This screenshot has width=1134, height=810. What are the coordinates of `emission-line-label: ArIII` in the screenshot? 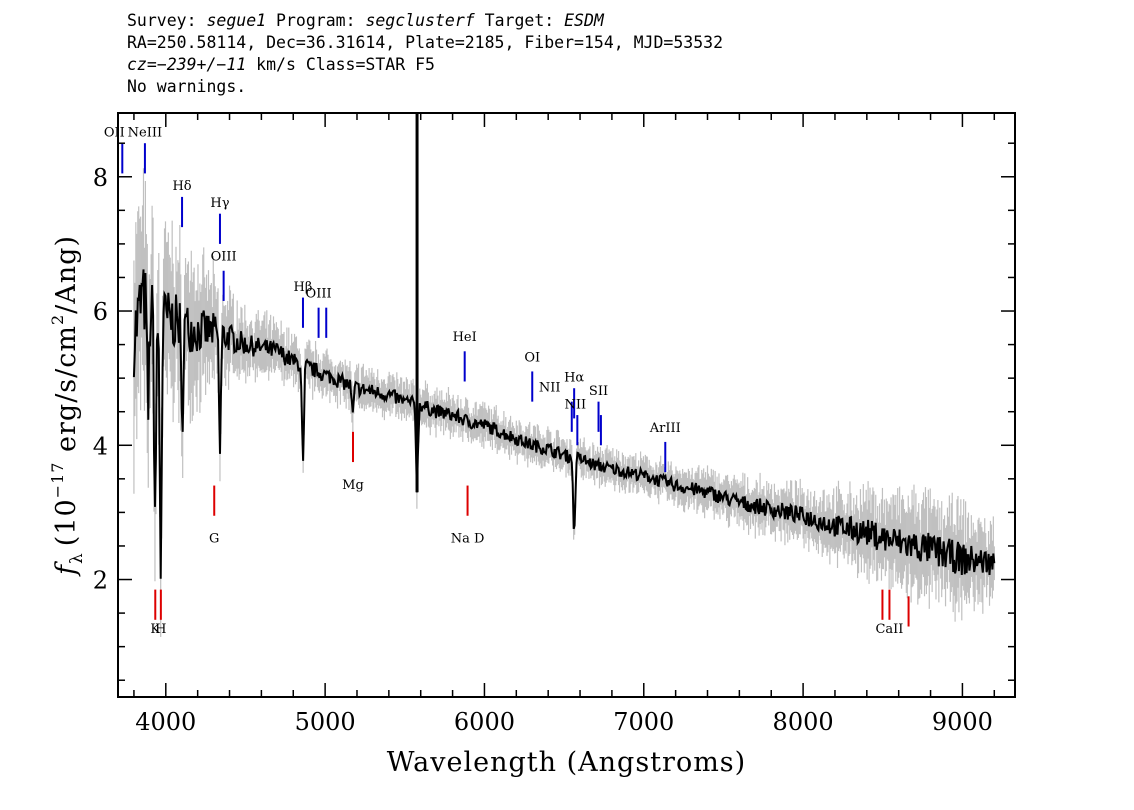 It's located at (665, 428).